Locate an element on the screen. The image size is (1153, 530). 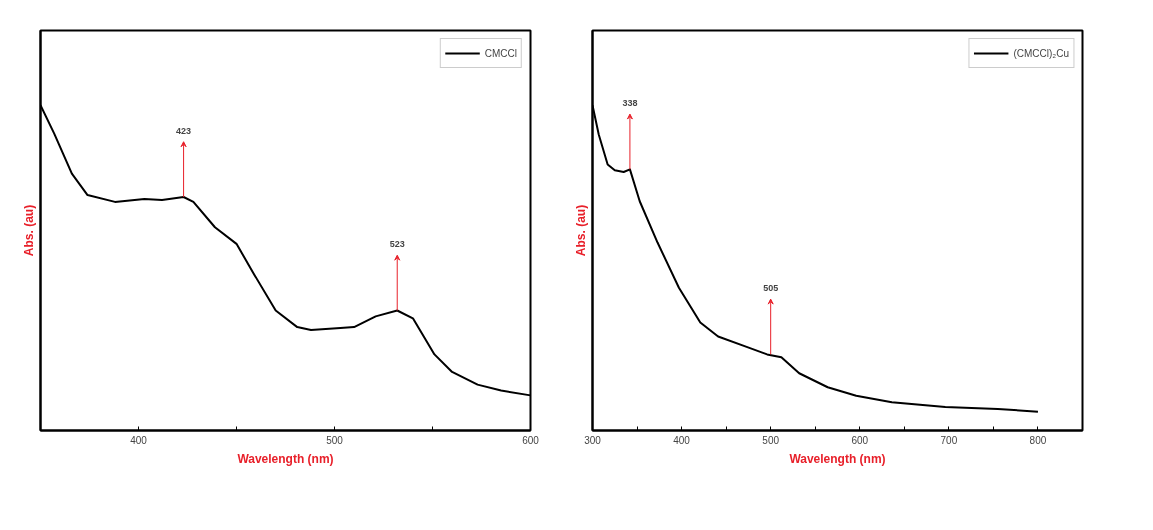
legend-label: CMCCl is located at coordinates (500, 53).